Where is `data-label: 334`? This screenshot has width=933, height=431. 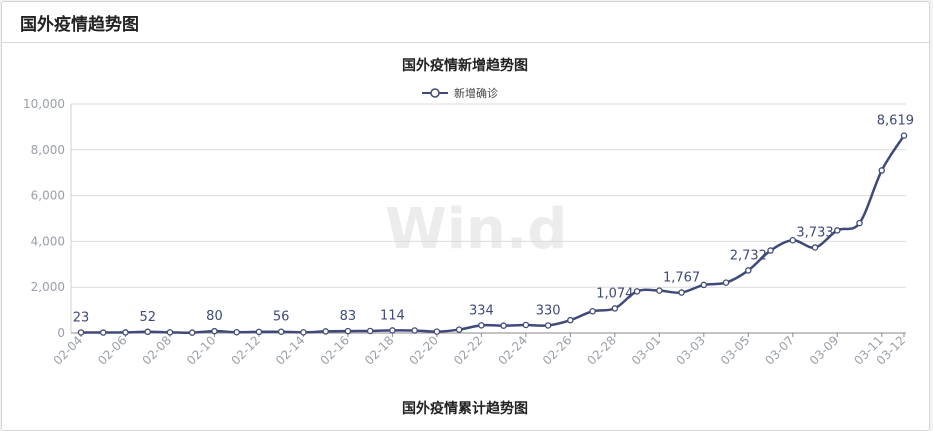
data-label: 334 is located at coordinates (481, 310).